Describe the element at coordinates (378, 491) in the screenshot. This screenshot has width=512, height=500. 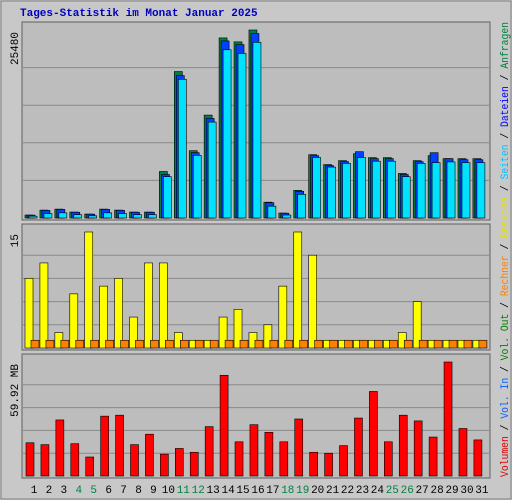
I see `x-tick-label: 24` at that location.